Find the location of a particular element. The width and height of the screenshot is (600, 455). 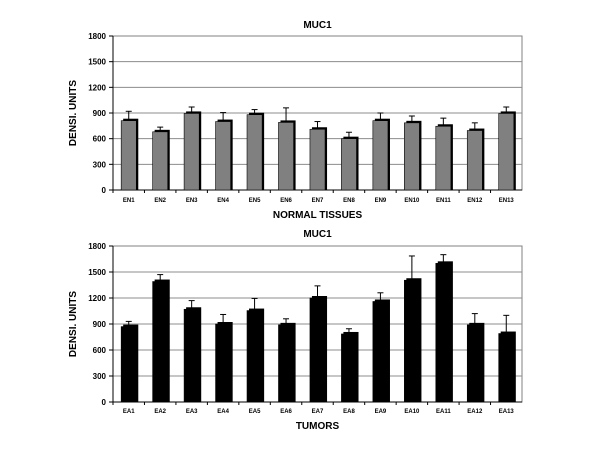

x-tick-label: EA9 is located at coordinates (381, 412).